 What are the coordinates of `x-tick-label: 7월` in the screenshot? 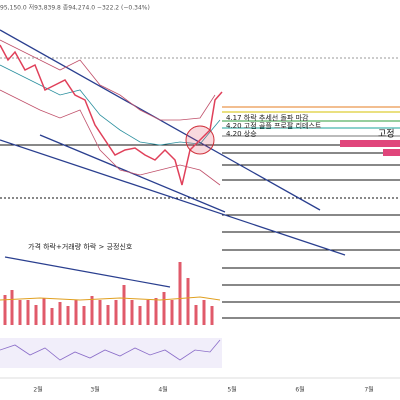 It's located at (368, 390).